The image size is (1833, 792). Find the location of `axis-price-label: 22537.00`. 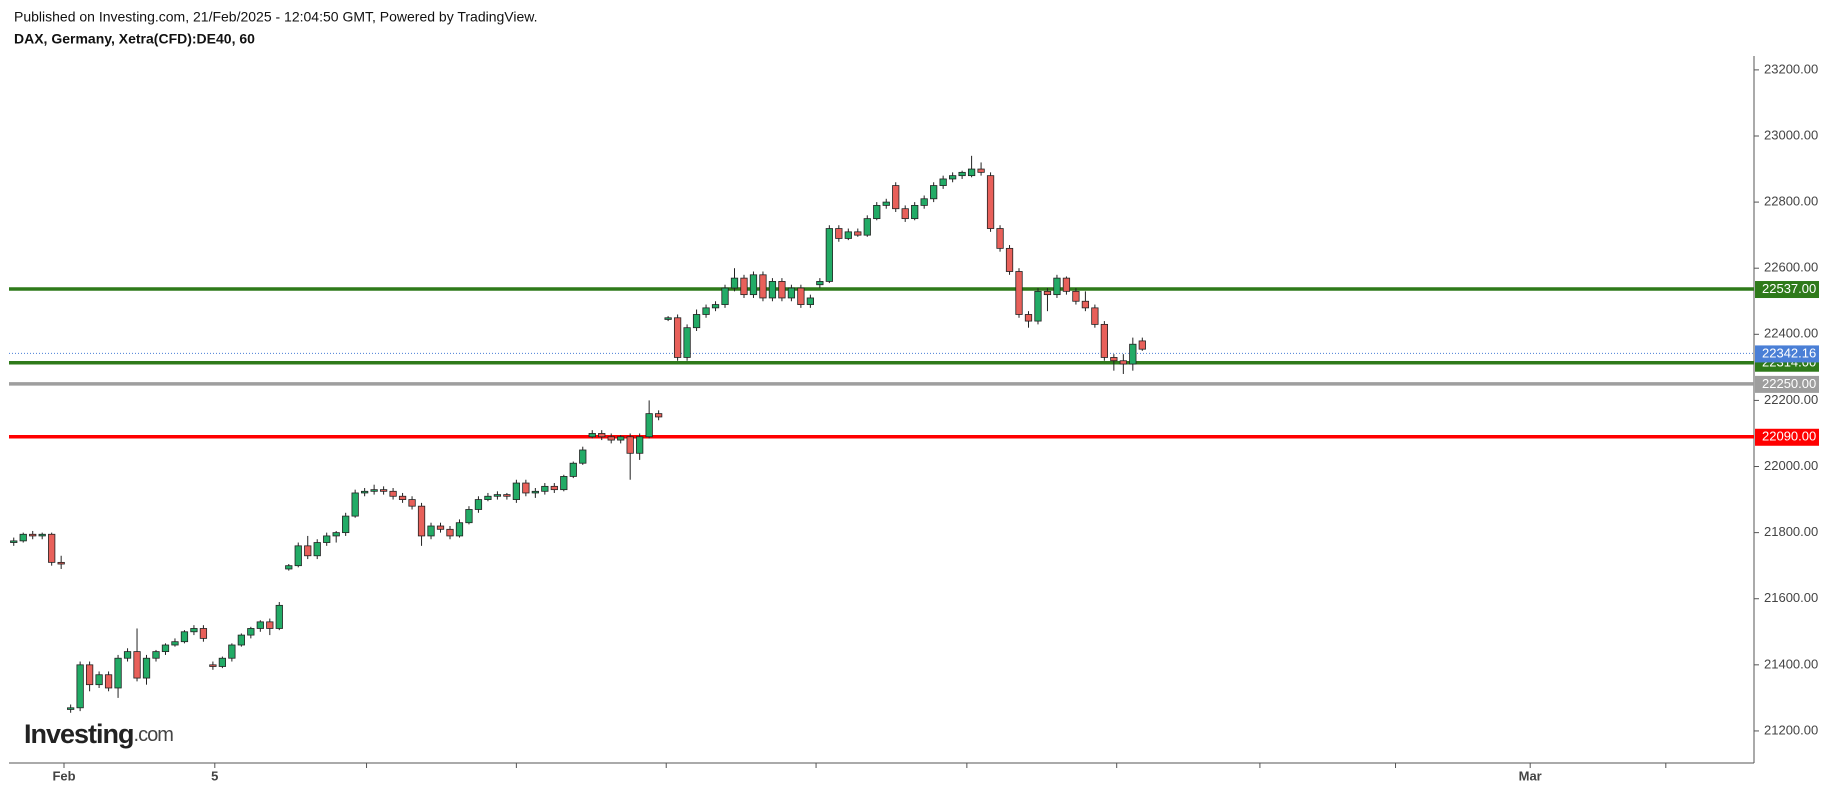

axis-price-label: 22537.00 is located at coordinates (1789, 288).